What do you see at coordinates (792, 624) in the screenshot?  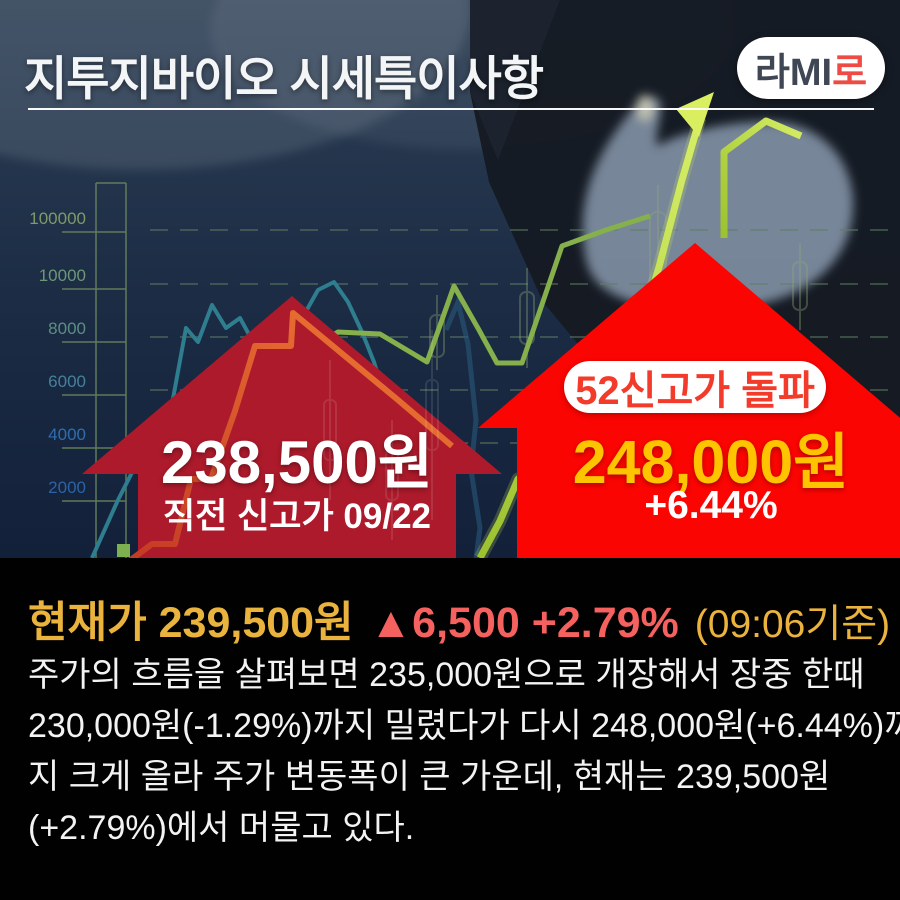 I see `as-of-time: (09:06기준)` at bounding box center [792, 624].